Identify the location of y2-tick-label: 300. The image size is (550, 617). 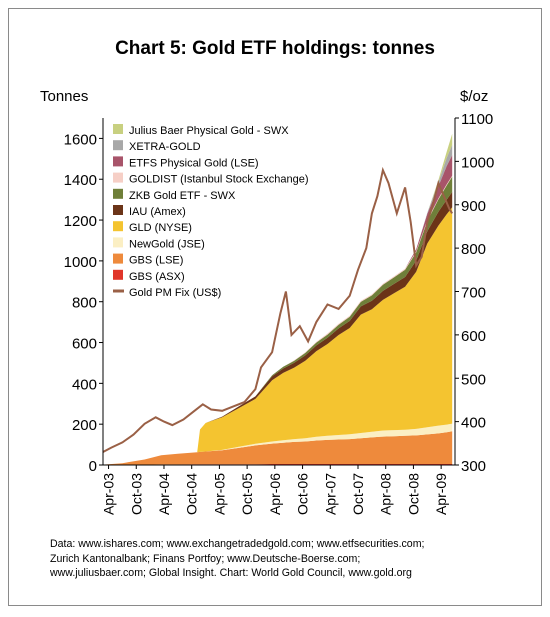
(473, 466).